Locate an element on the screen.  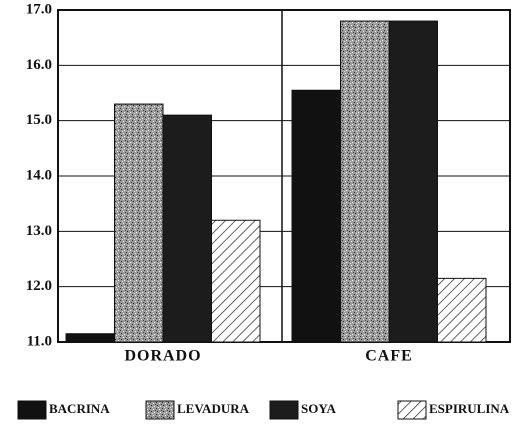
y-tick-label: 11.0 is located at coordinates (39, 341).